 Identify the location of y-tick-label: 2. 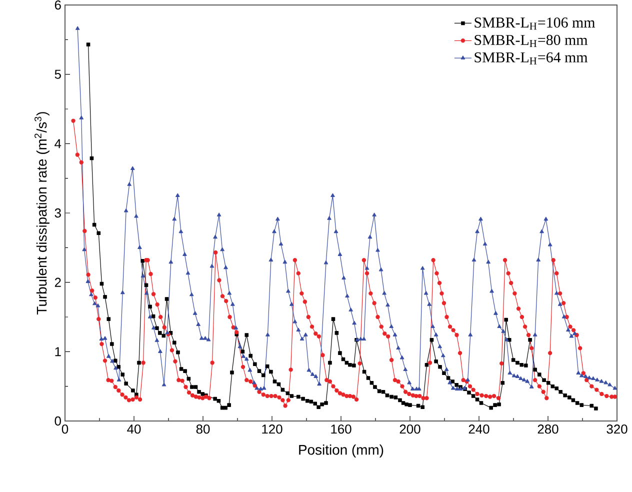
(57, 282).